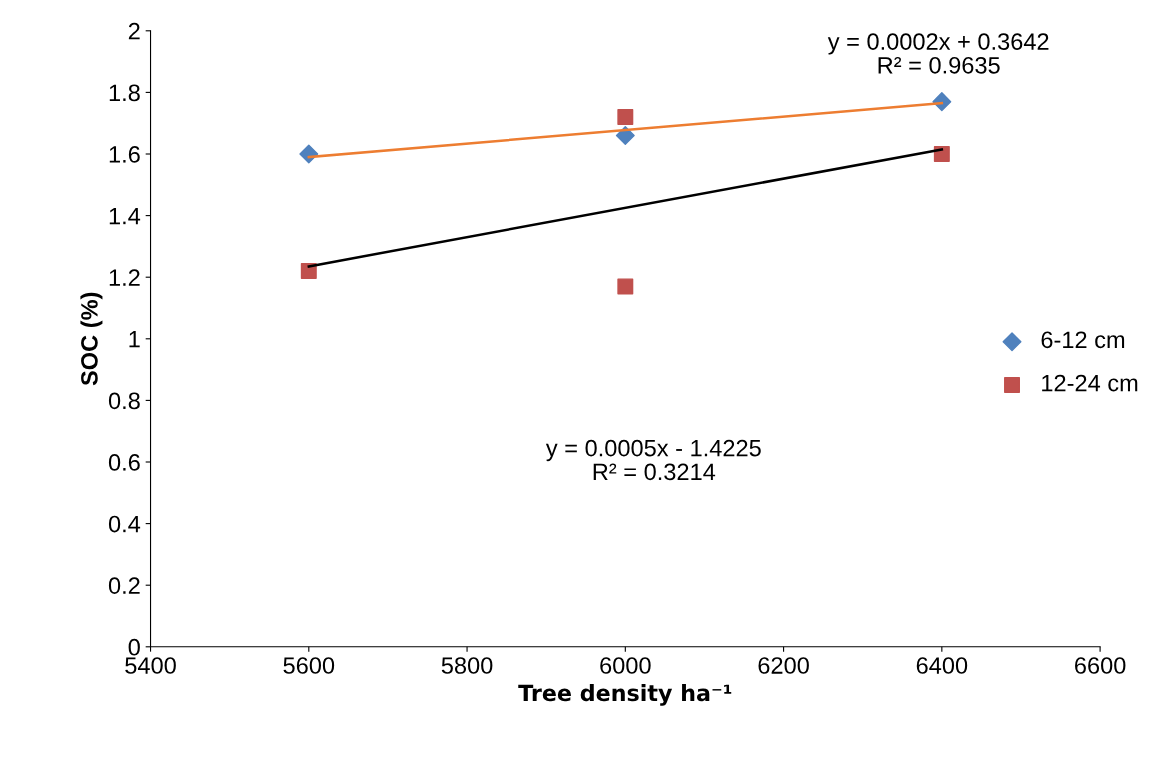 The image size is (1158, 770). What do you see at coordinates (134, 31) in the screenshot?
I see `y-tick-label: 2` at bounding box center [134, 31].